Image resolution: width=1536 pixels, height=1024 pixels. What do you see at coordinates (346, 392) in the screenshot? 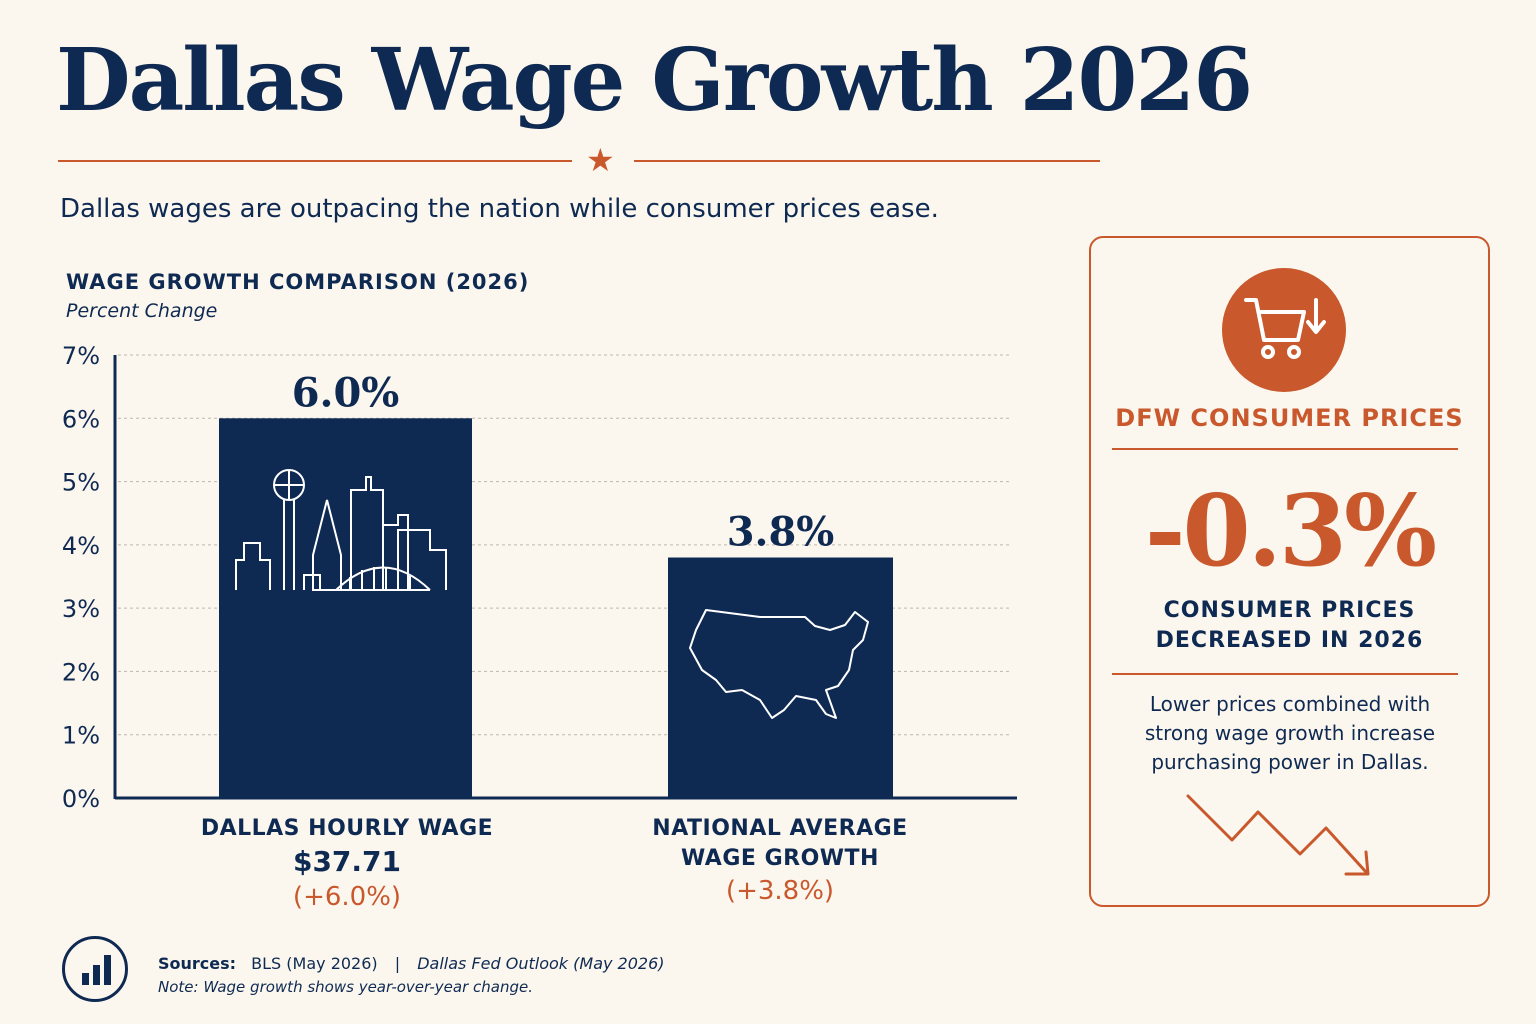
I see `bar-value-label: 6.0%` at bounding box center [346, 392].